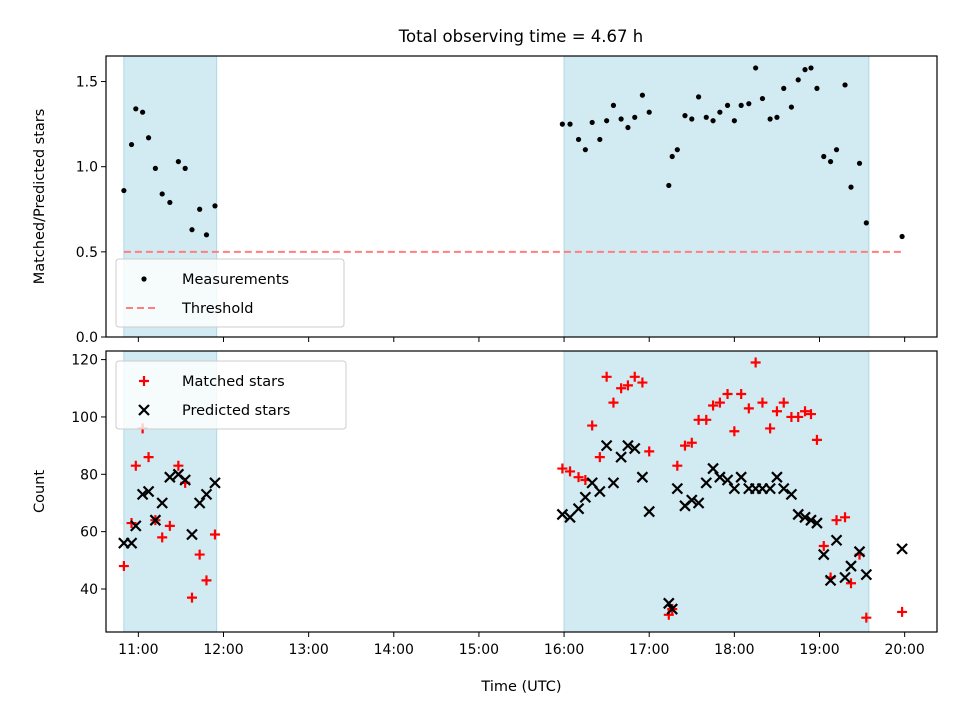 This screenshot has height=720, width=960. Describe the element at coordinates (89, 475) in the screenshot. I see `y-tick-label: 80` at that location.